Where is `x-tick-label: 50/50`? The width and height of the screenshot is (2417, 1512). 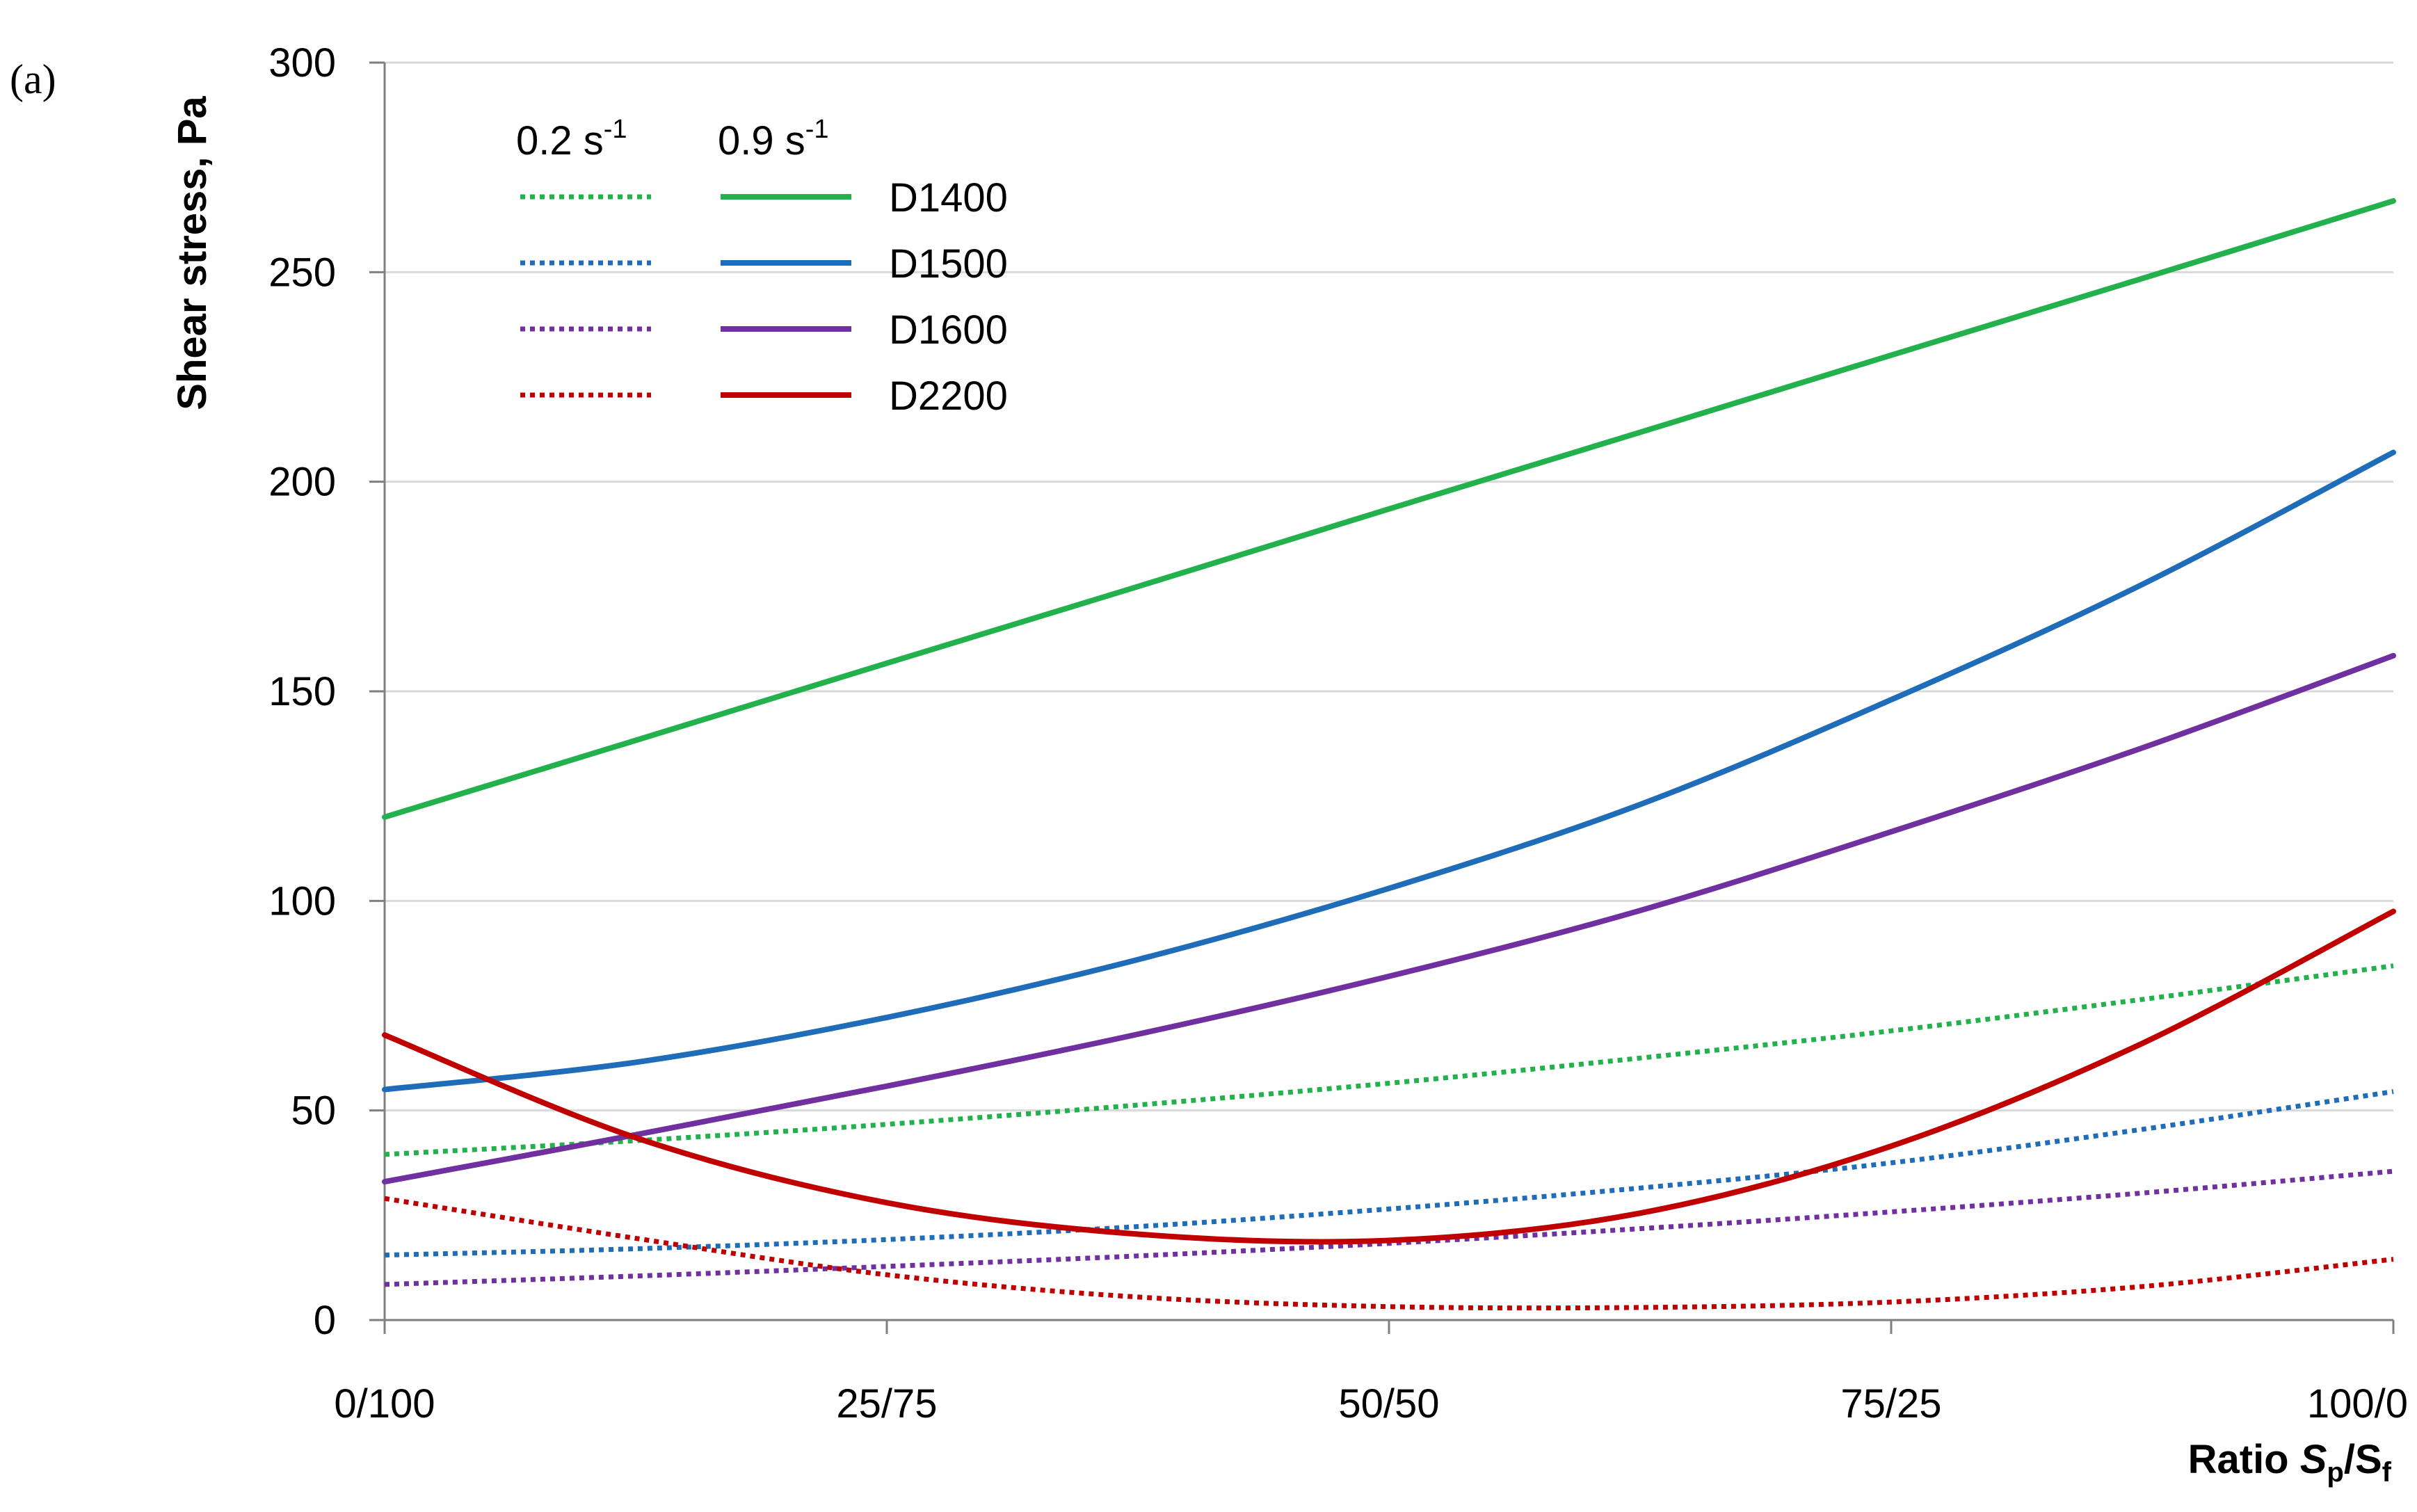 x-tick-label: 50/50 is located at coordinates (1388, 1403).